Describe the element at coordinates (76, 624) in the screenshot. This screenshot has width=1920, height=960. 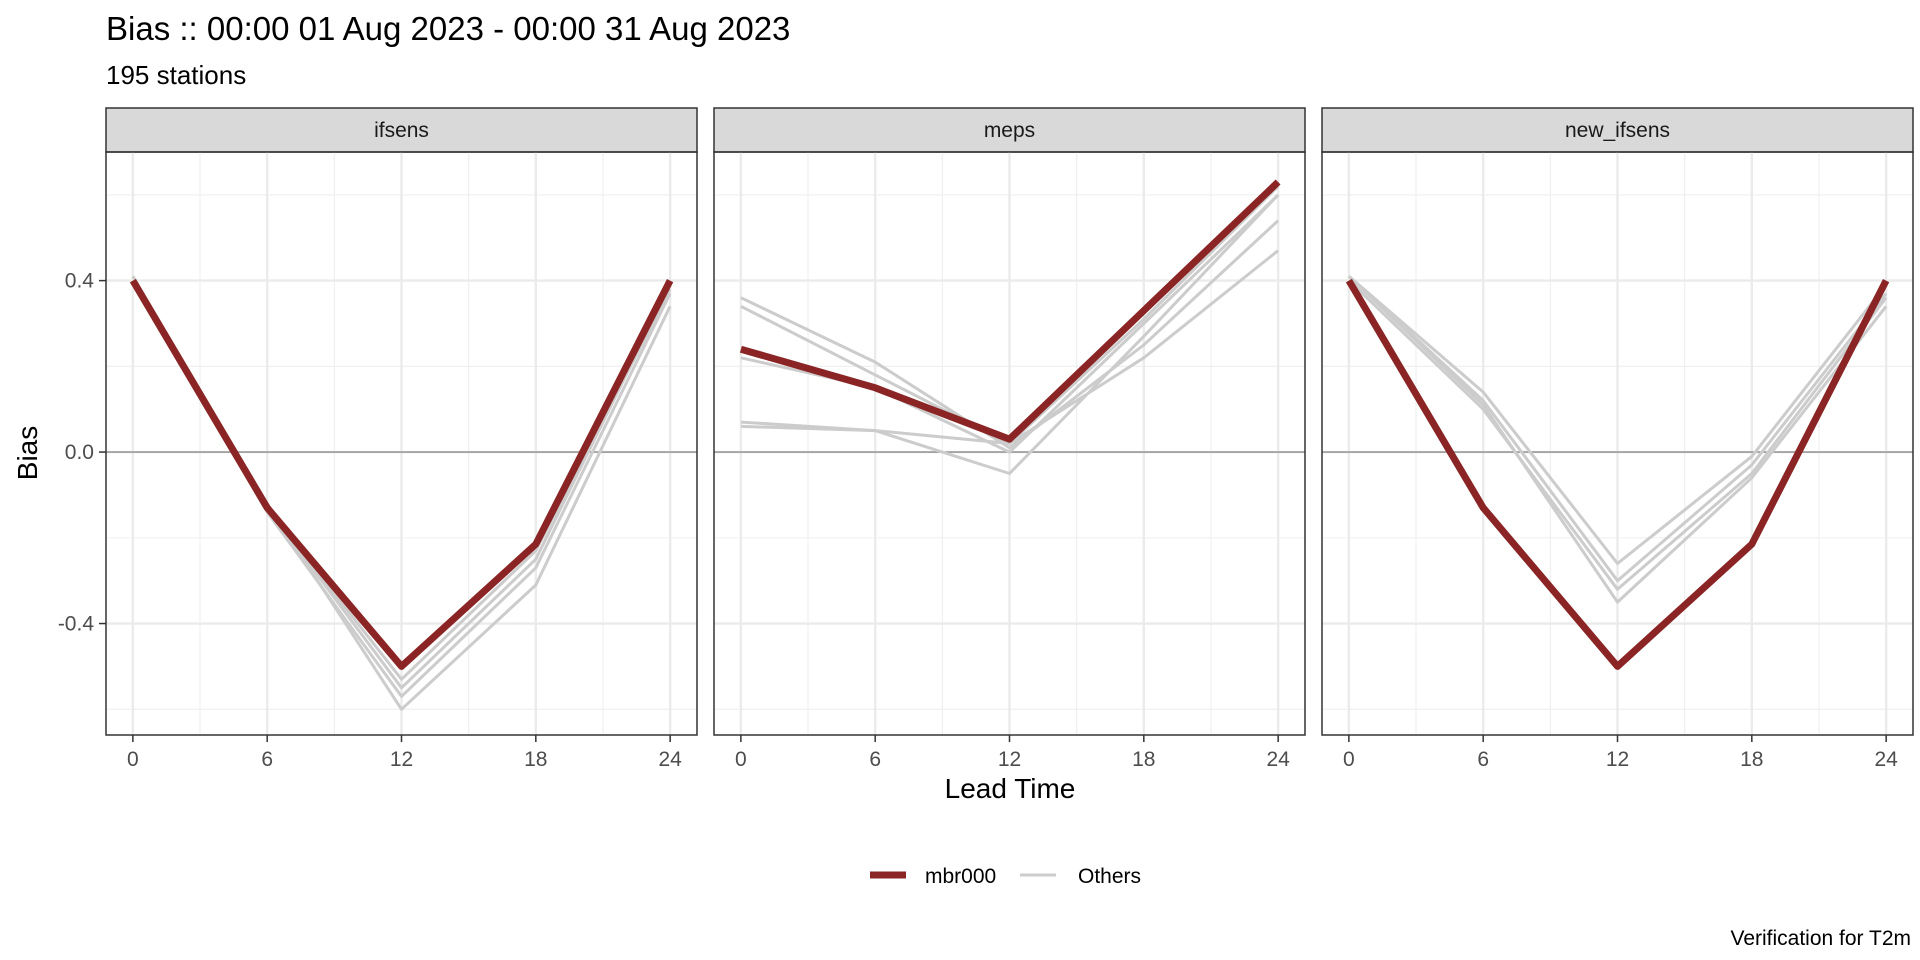
I see `y-tick-label: -0.4` at that location.